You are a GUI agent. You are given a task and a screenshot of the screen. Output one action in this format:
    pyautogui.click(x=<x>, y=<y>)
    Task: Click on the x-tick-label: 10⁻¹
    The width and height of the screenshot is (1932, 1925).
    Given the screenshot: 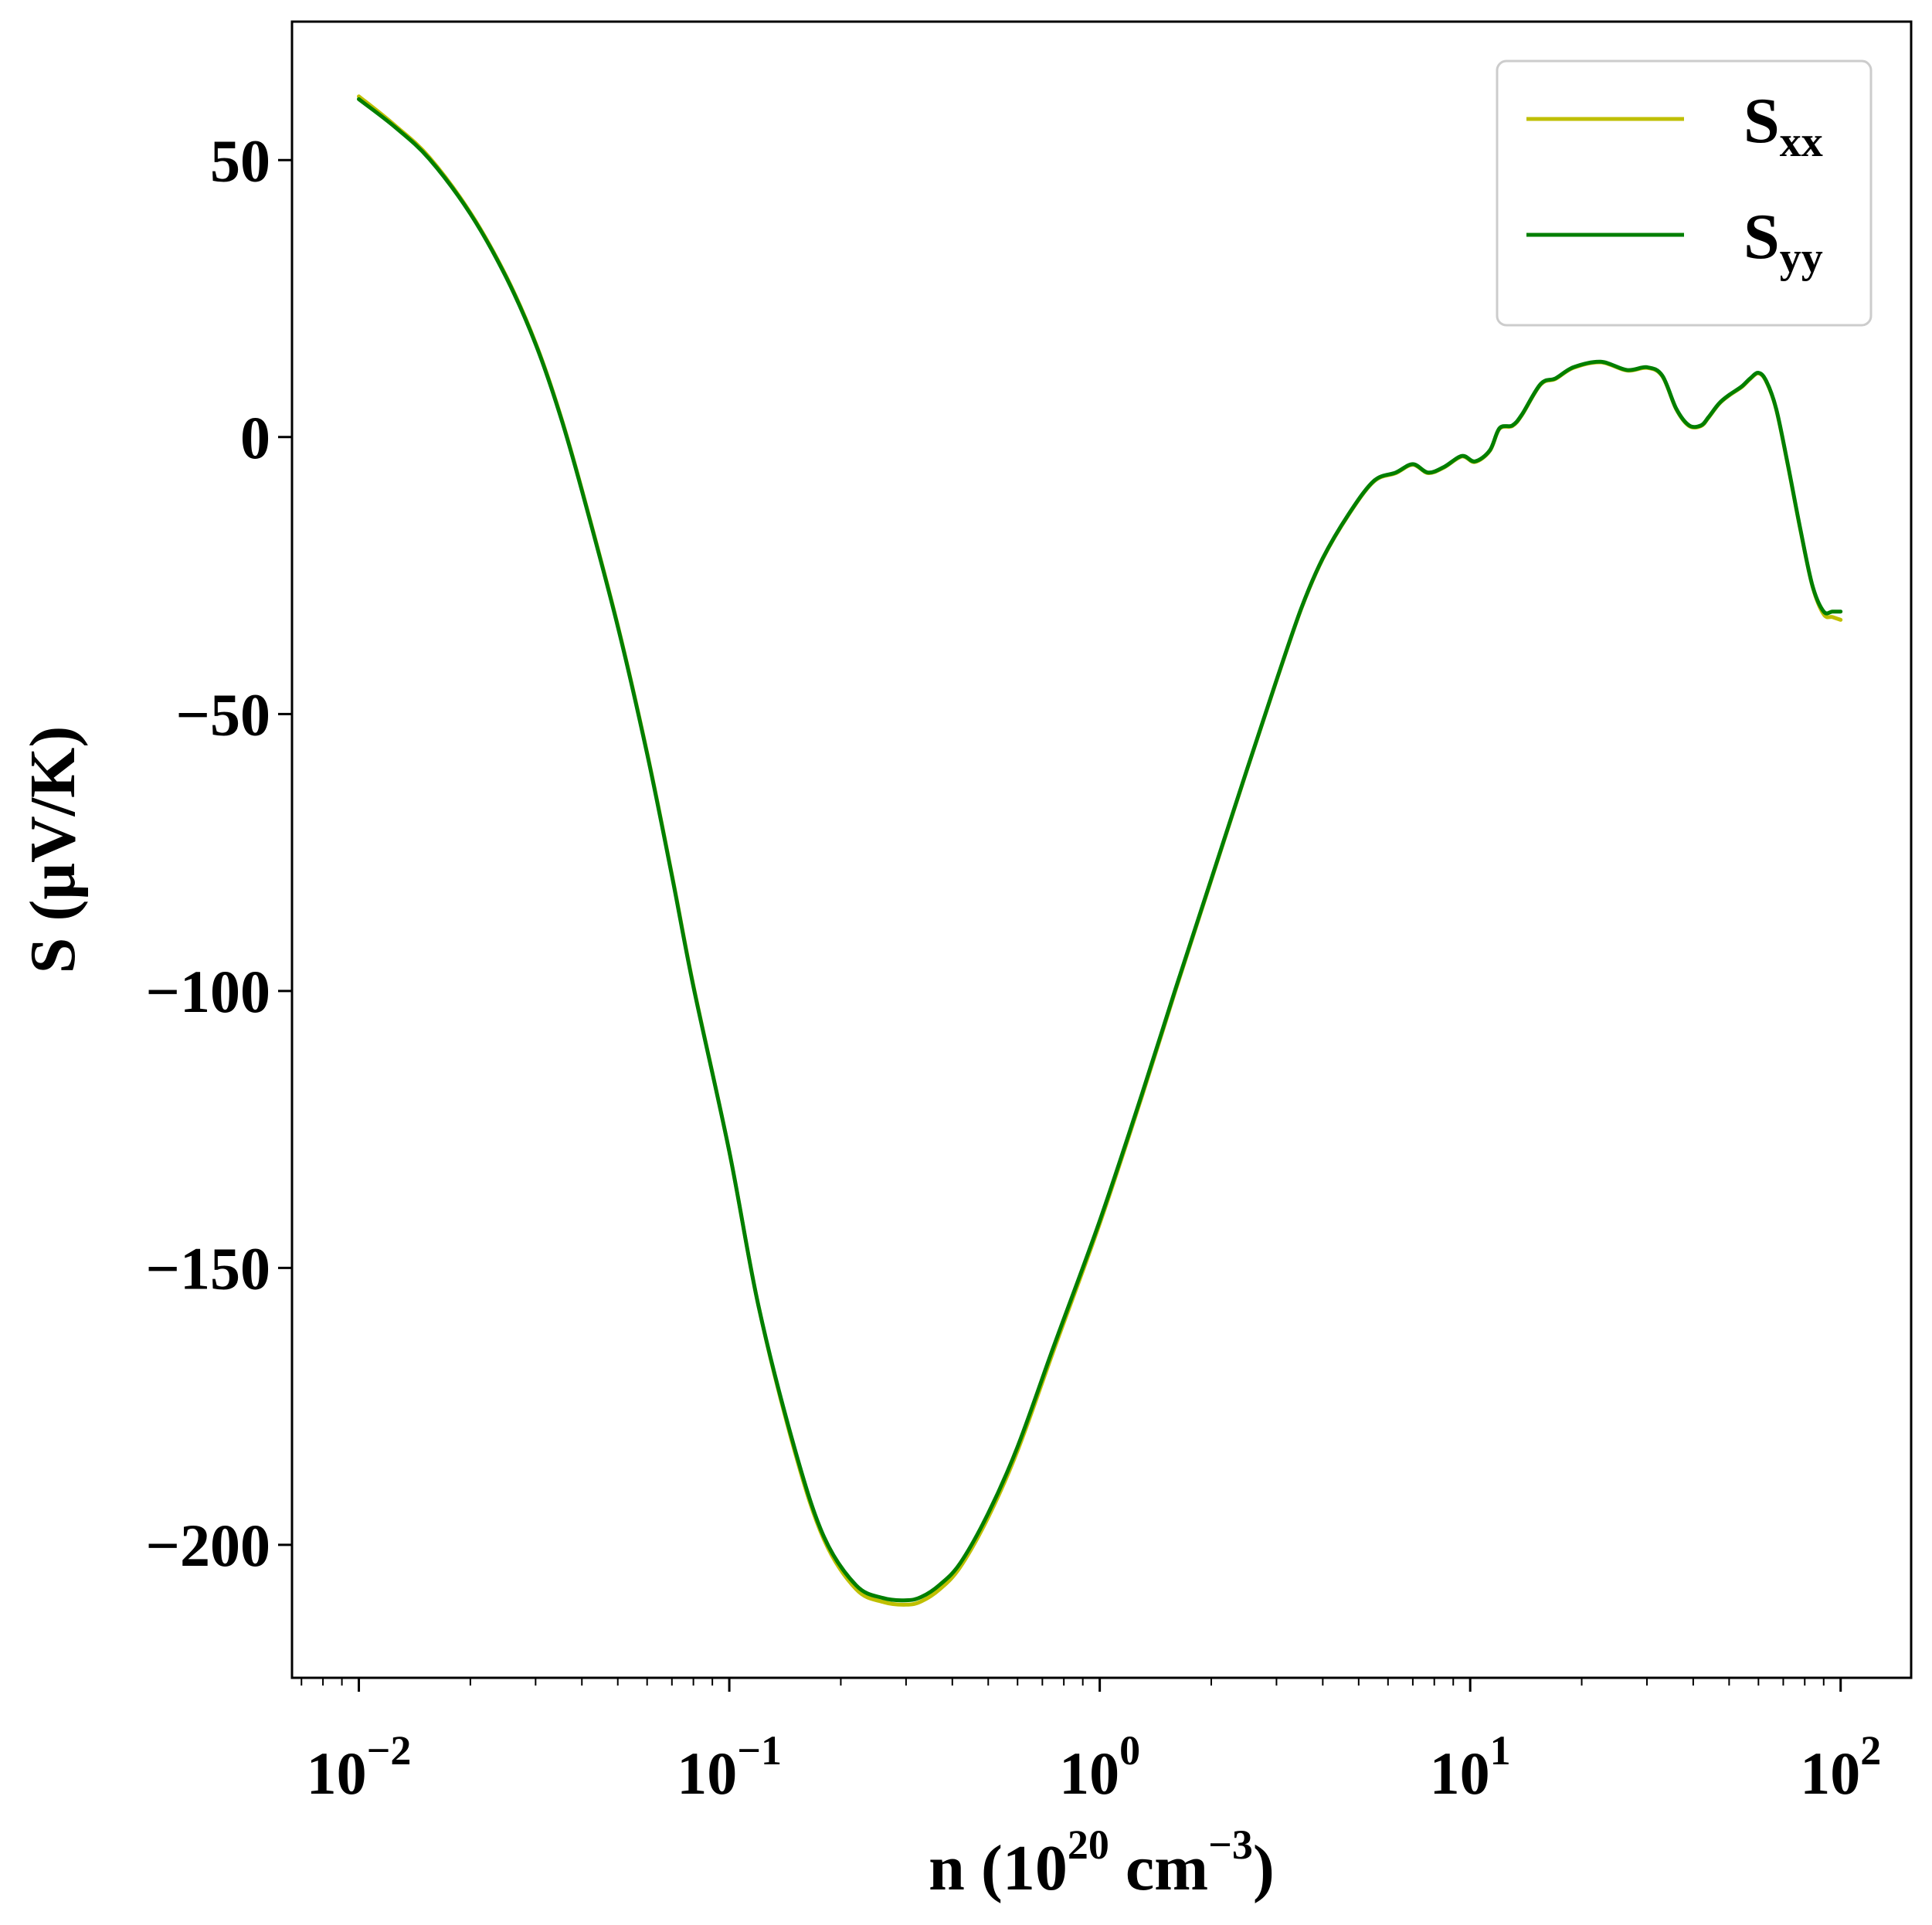 What is the action you would take?
    pyautogui.click(x=730, y=1767)
    